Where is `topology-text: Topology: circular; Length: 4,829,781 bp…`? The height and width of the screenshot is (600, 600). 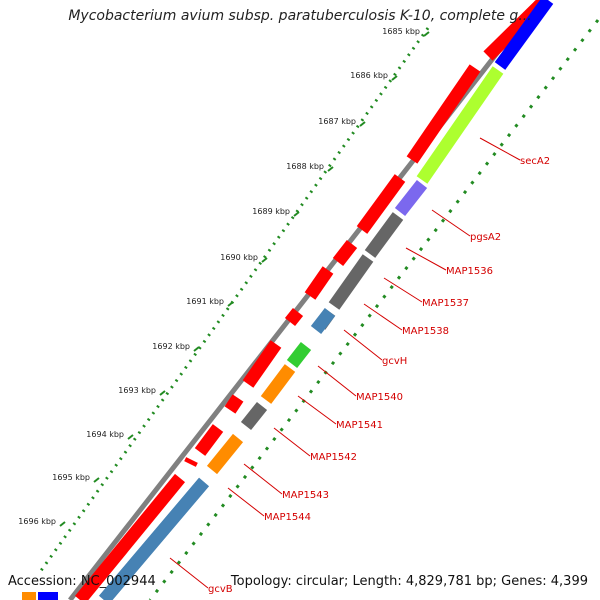 topology-text: Topology: circular; Length: 4,829,781 bp… is located at coordinates (409, 581).